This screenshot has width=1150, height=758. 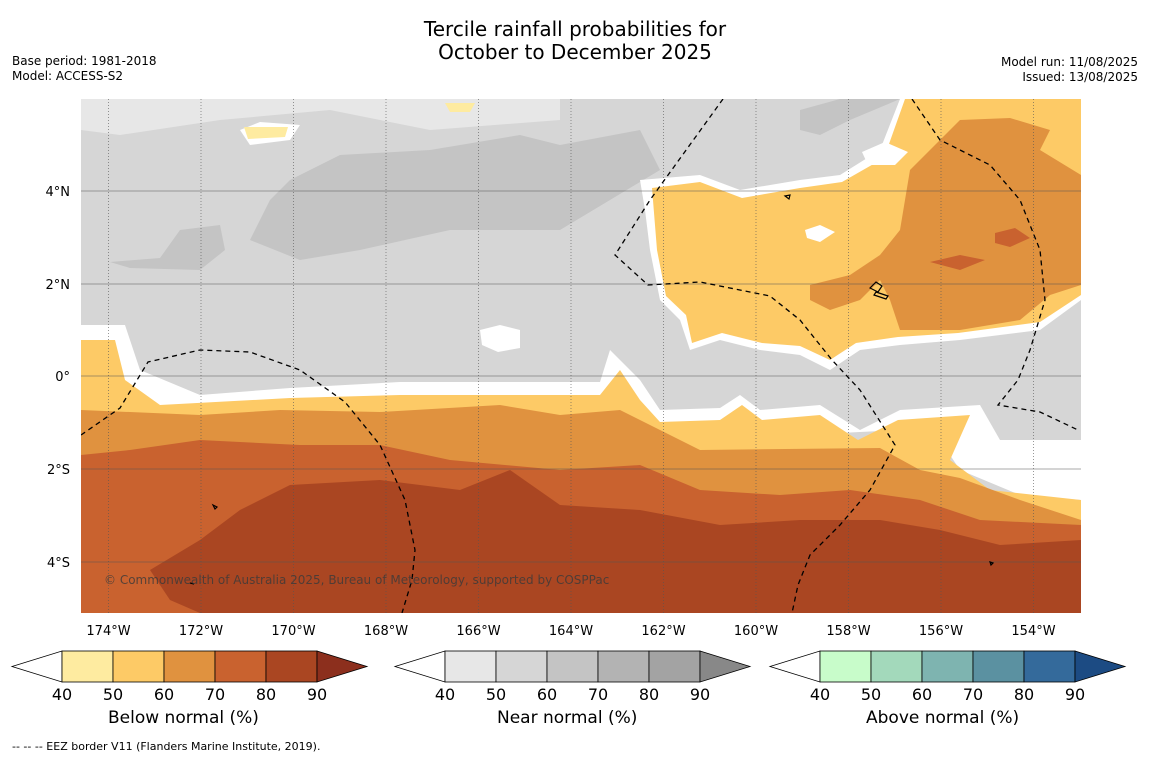 I want to click on lon-label: 172°W, so click(x=201, y=631).